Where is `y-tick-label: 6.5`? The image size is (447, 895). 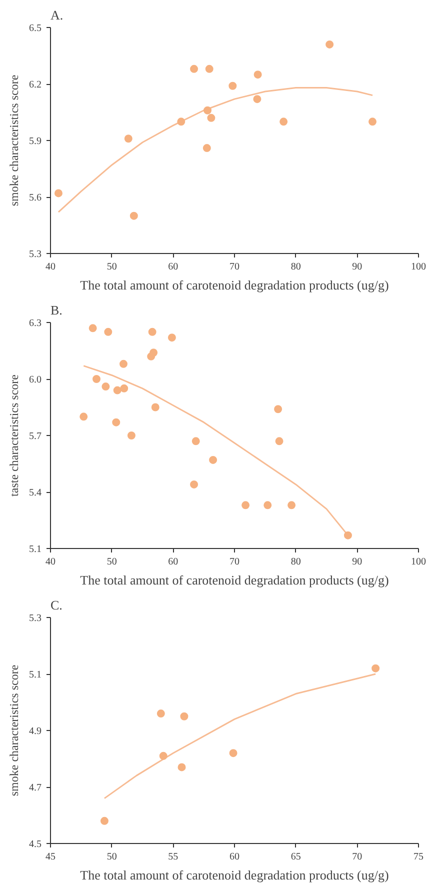 y-tick-label: 6.5 is located at coordinates (35, 28).